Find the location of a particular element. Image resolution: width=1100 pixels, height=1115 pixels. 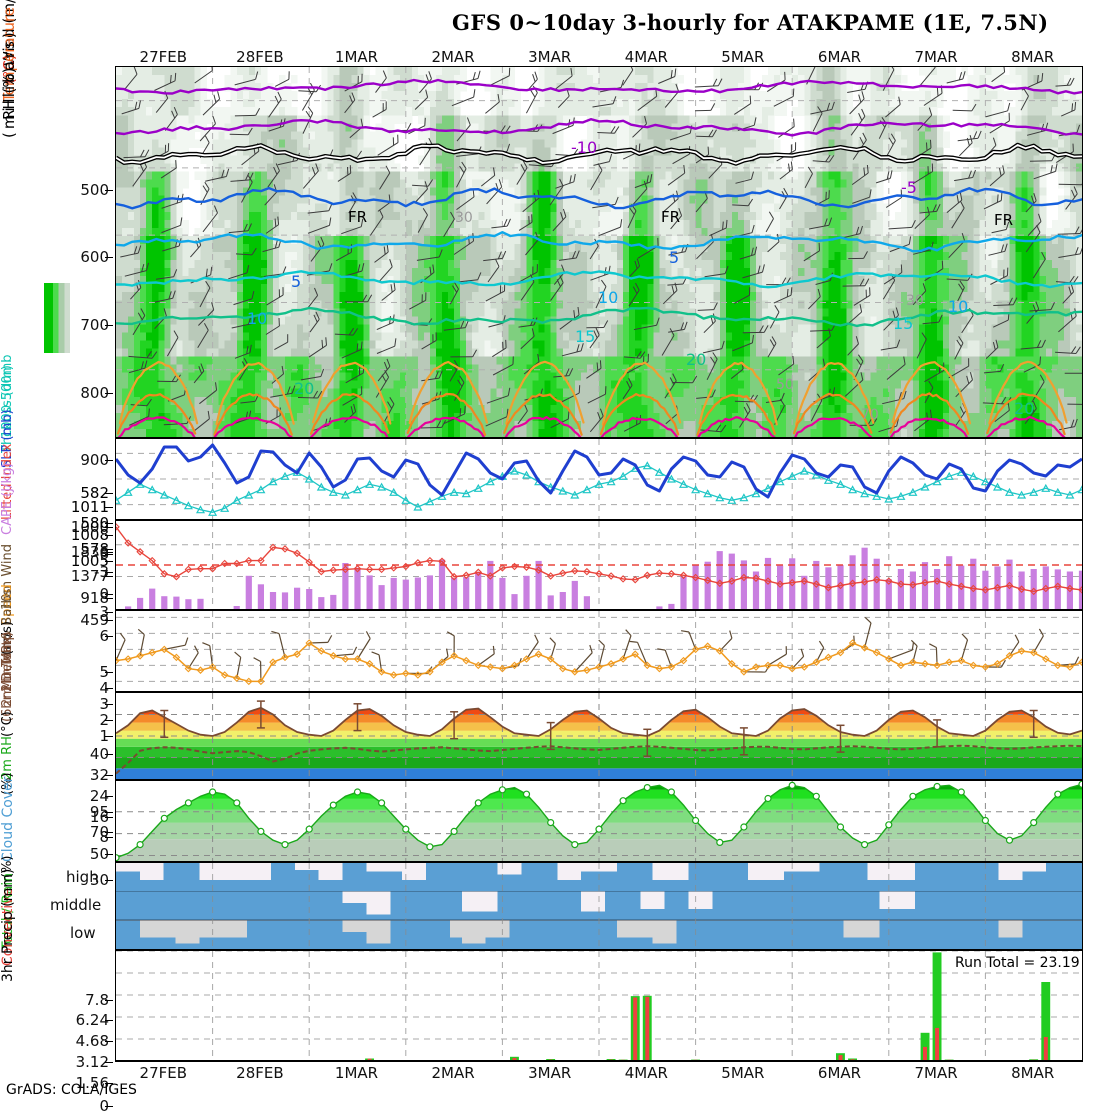

date-label: 5MAR is located at coordinates (743, 57).